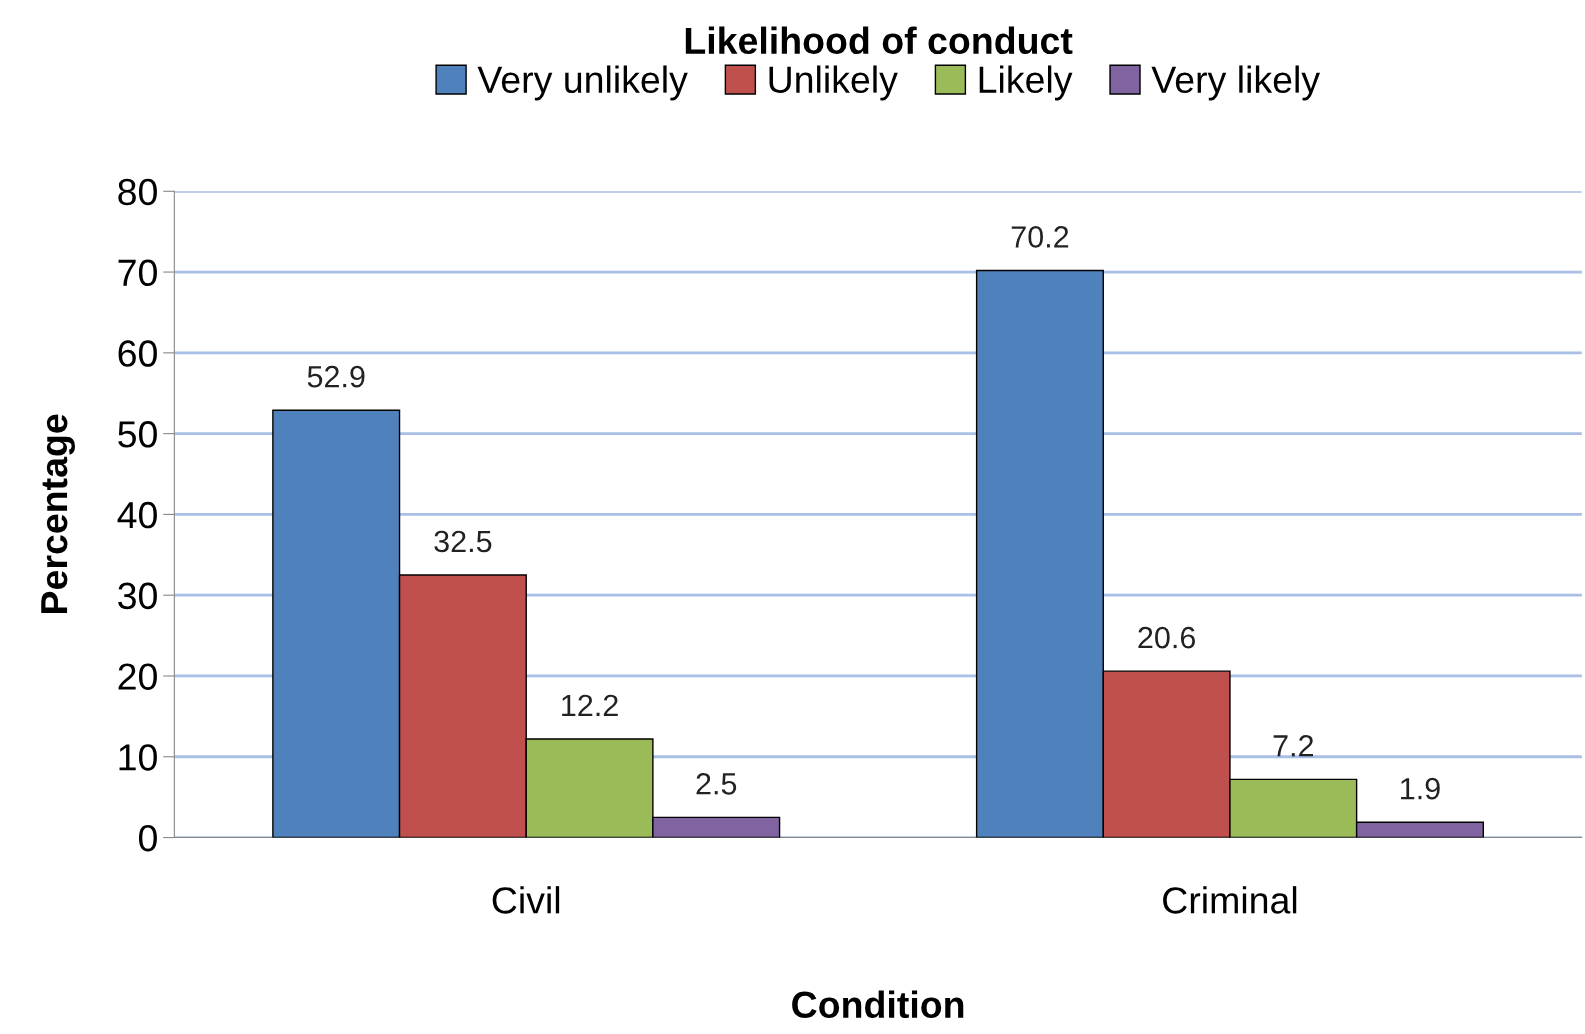 This screenshot has height=1034, width=1585. What do you see at coordinates (137, 273) in the screenshot?
I see `y-tick-label: 70` at bounding box center [137, 273].